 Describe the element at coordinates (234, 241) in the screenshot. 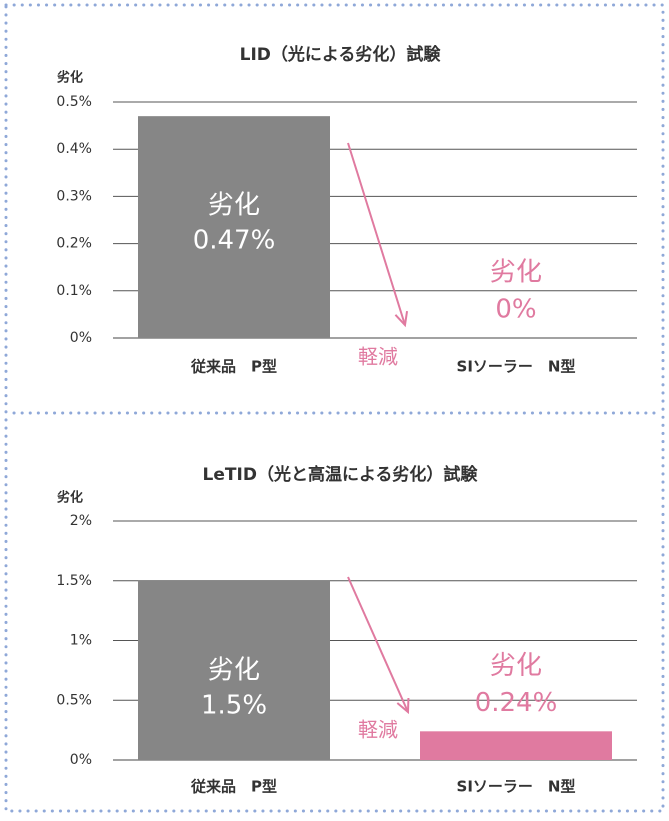

I see `value-label: 0.47%` at that location.